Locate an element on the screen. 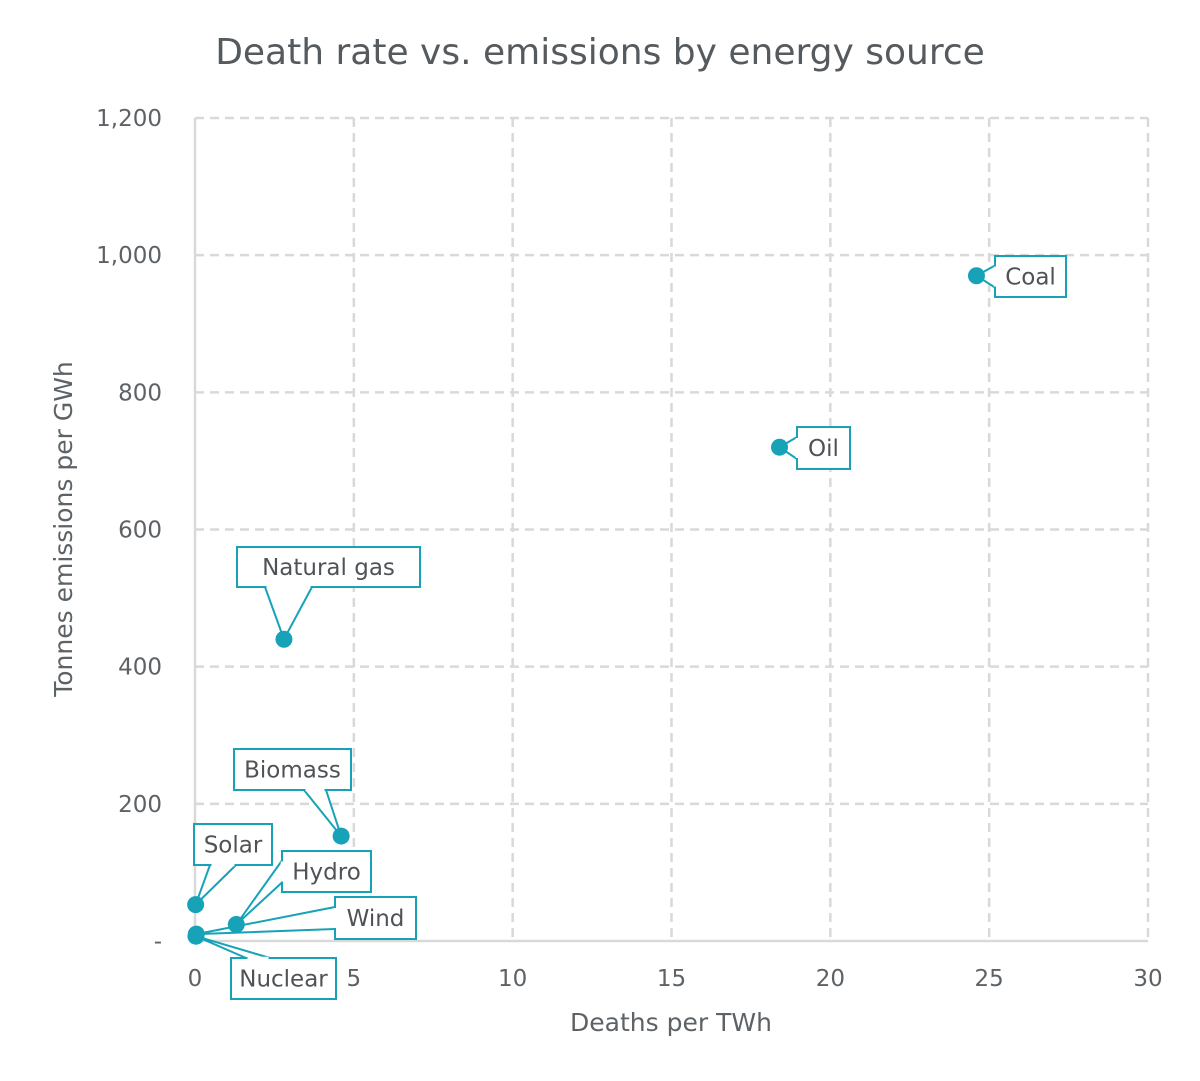 This screenshot has height=1081, width=1200. data-label: Hydro is located at coordinates (326, 873).